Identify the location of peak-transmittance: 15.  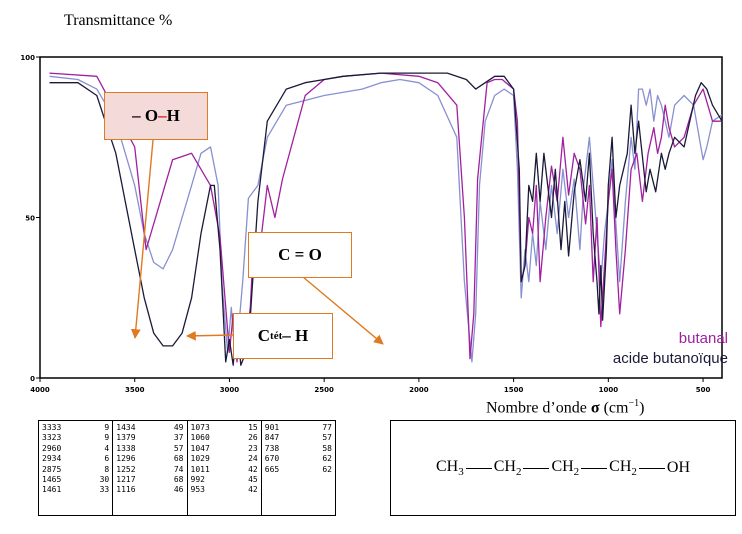
(253, 427).